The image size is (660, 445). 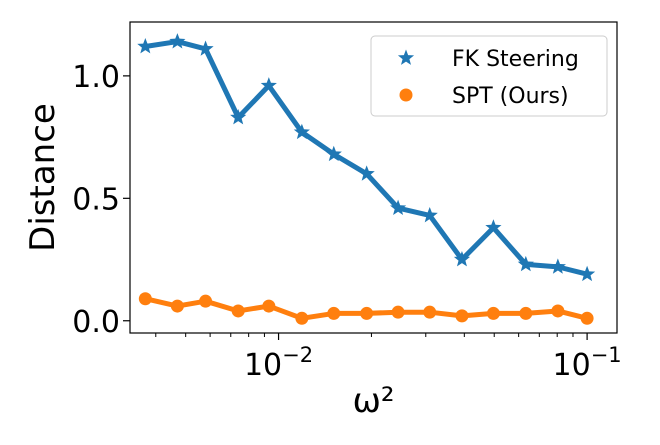 I want to click on y-axis-label: Distance, so click(x=43, y=177).